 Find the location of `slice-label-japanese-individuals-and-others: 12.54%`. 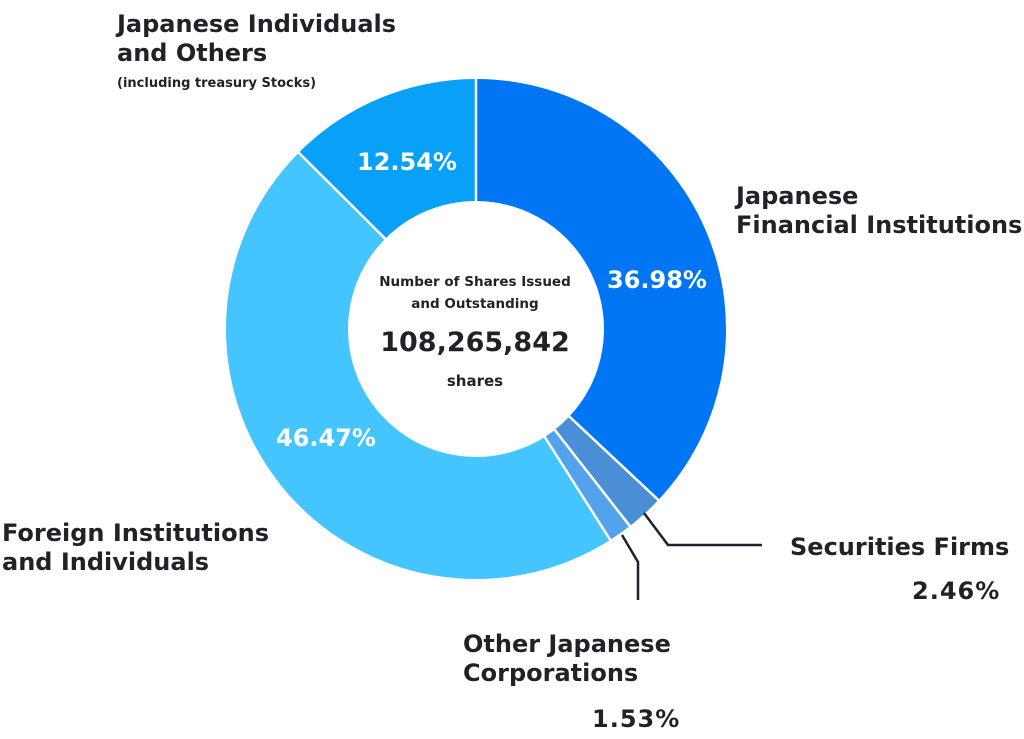

slice-label-japanese-individuals-and-others: 12.54% is located at coordinates (407, 162).